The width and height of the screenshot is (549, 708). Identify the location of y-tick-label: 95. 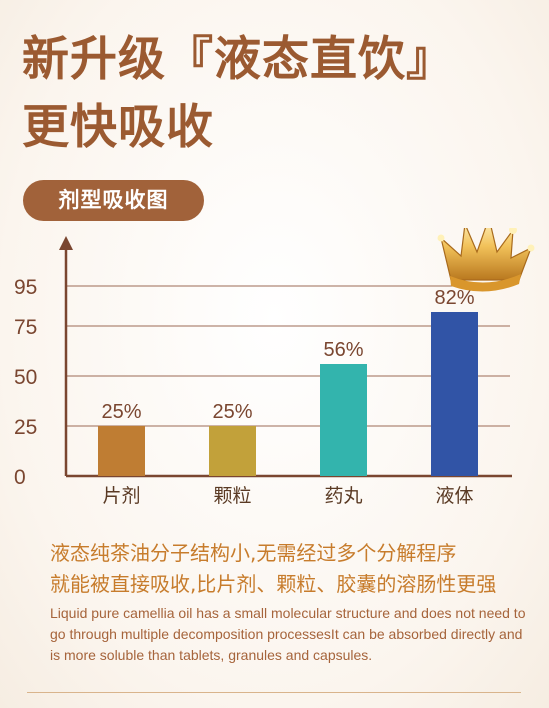
(25, 287).